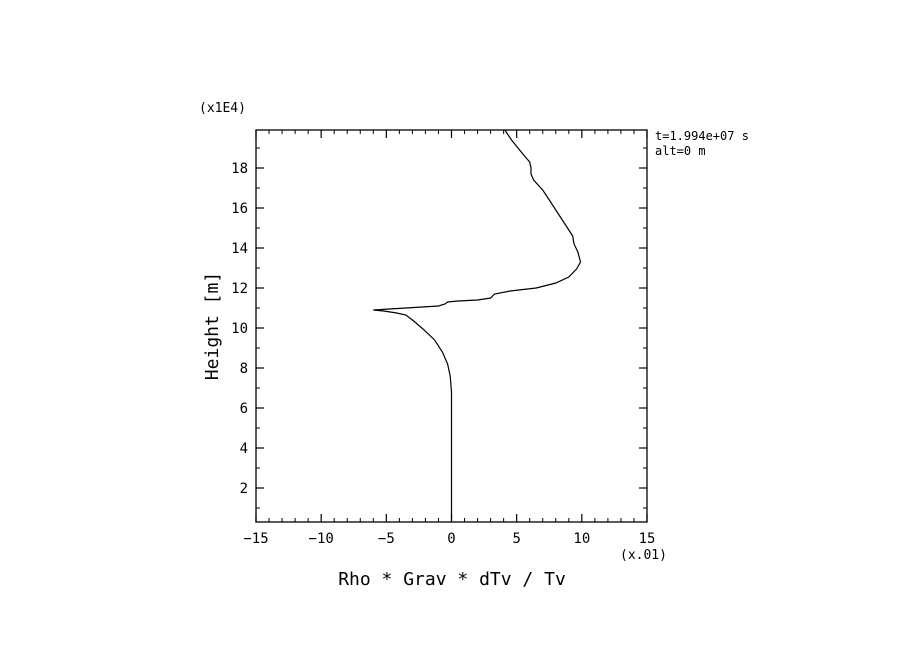 This screenshot has width=904, height=654. What do you see at coordinates (222, 108) in the screenshot?
I see `y-multiplier: (x1E4)` at bounding box center [222, 108].